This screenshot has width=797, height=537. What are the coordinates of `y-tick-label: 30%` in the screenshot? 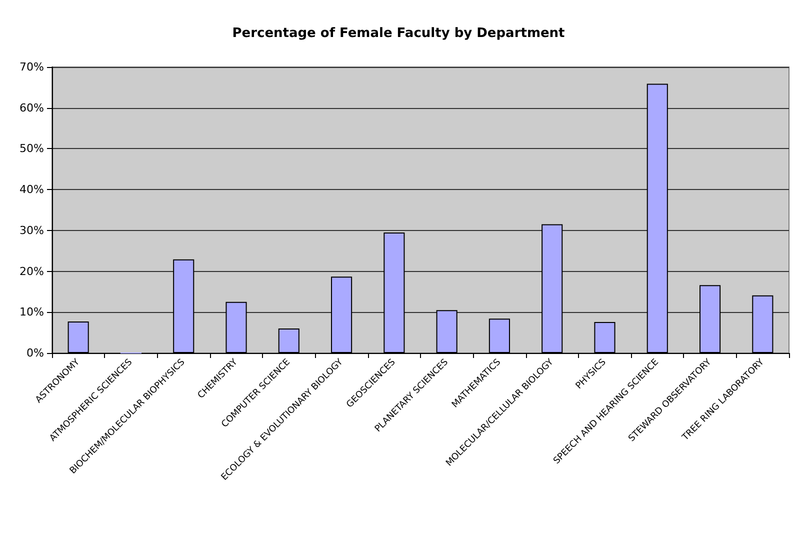 It's located at (32, 230).